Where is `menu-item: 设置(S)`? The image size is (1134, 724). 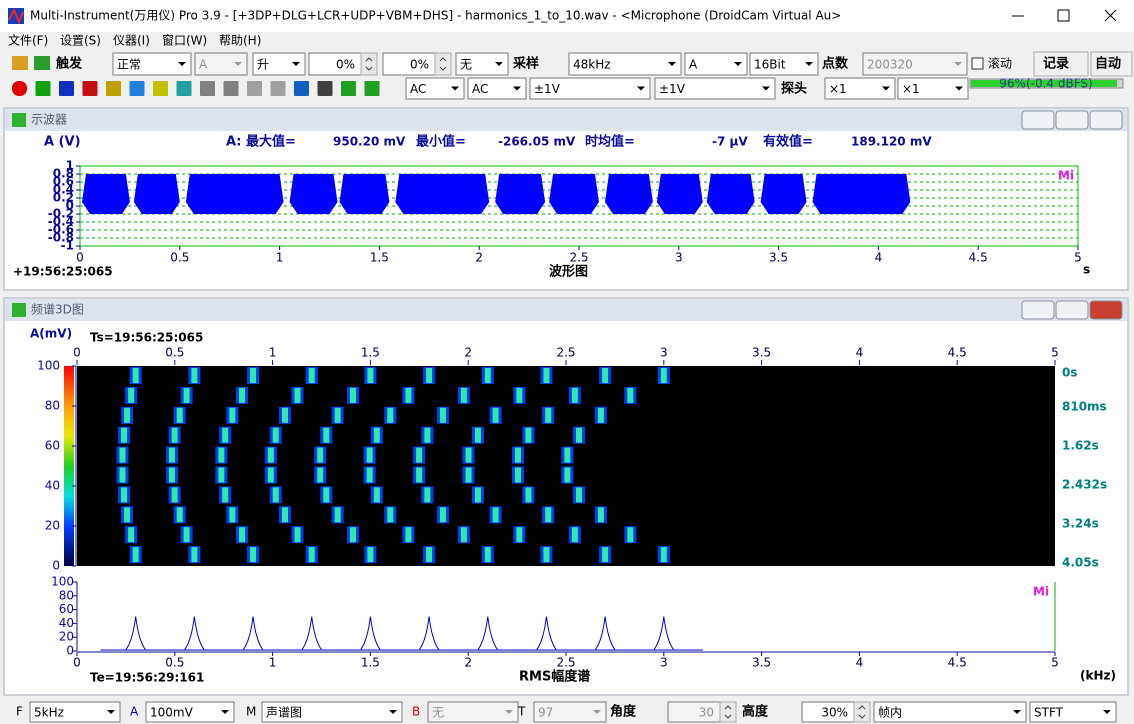
menu-item: 设置(S) is located at coordinates (80, 41).